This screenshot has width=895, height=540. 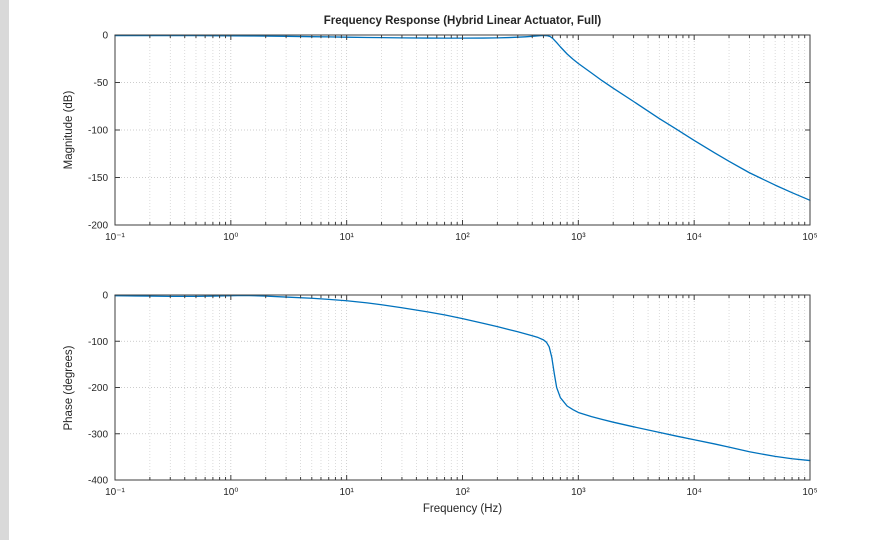 What do you see at coordinates (101, 83) in the screenshot?
I see `y-tick-label: -50` at bounding box center [101, 83].